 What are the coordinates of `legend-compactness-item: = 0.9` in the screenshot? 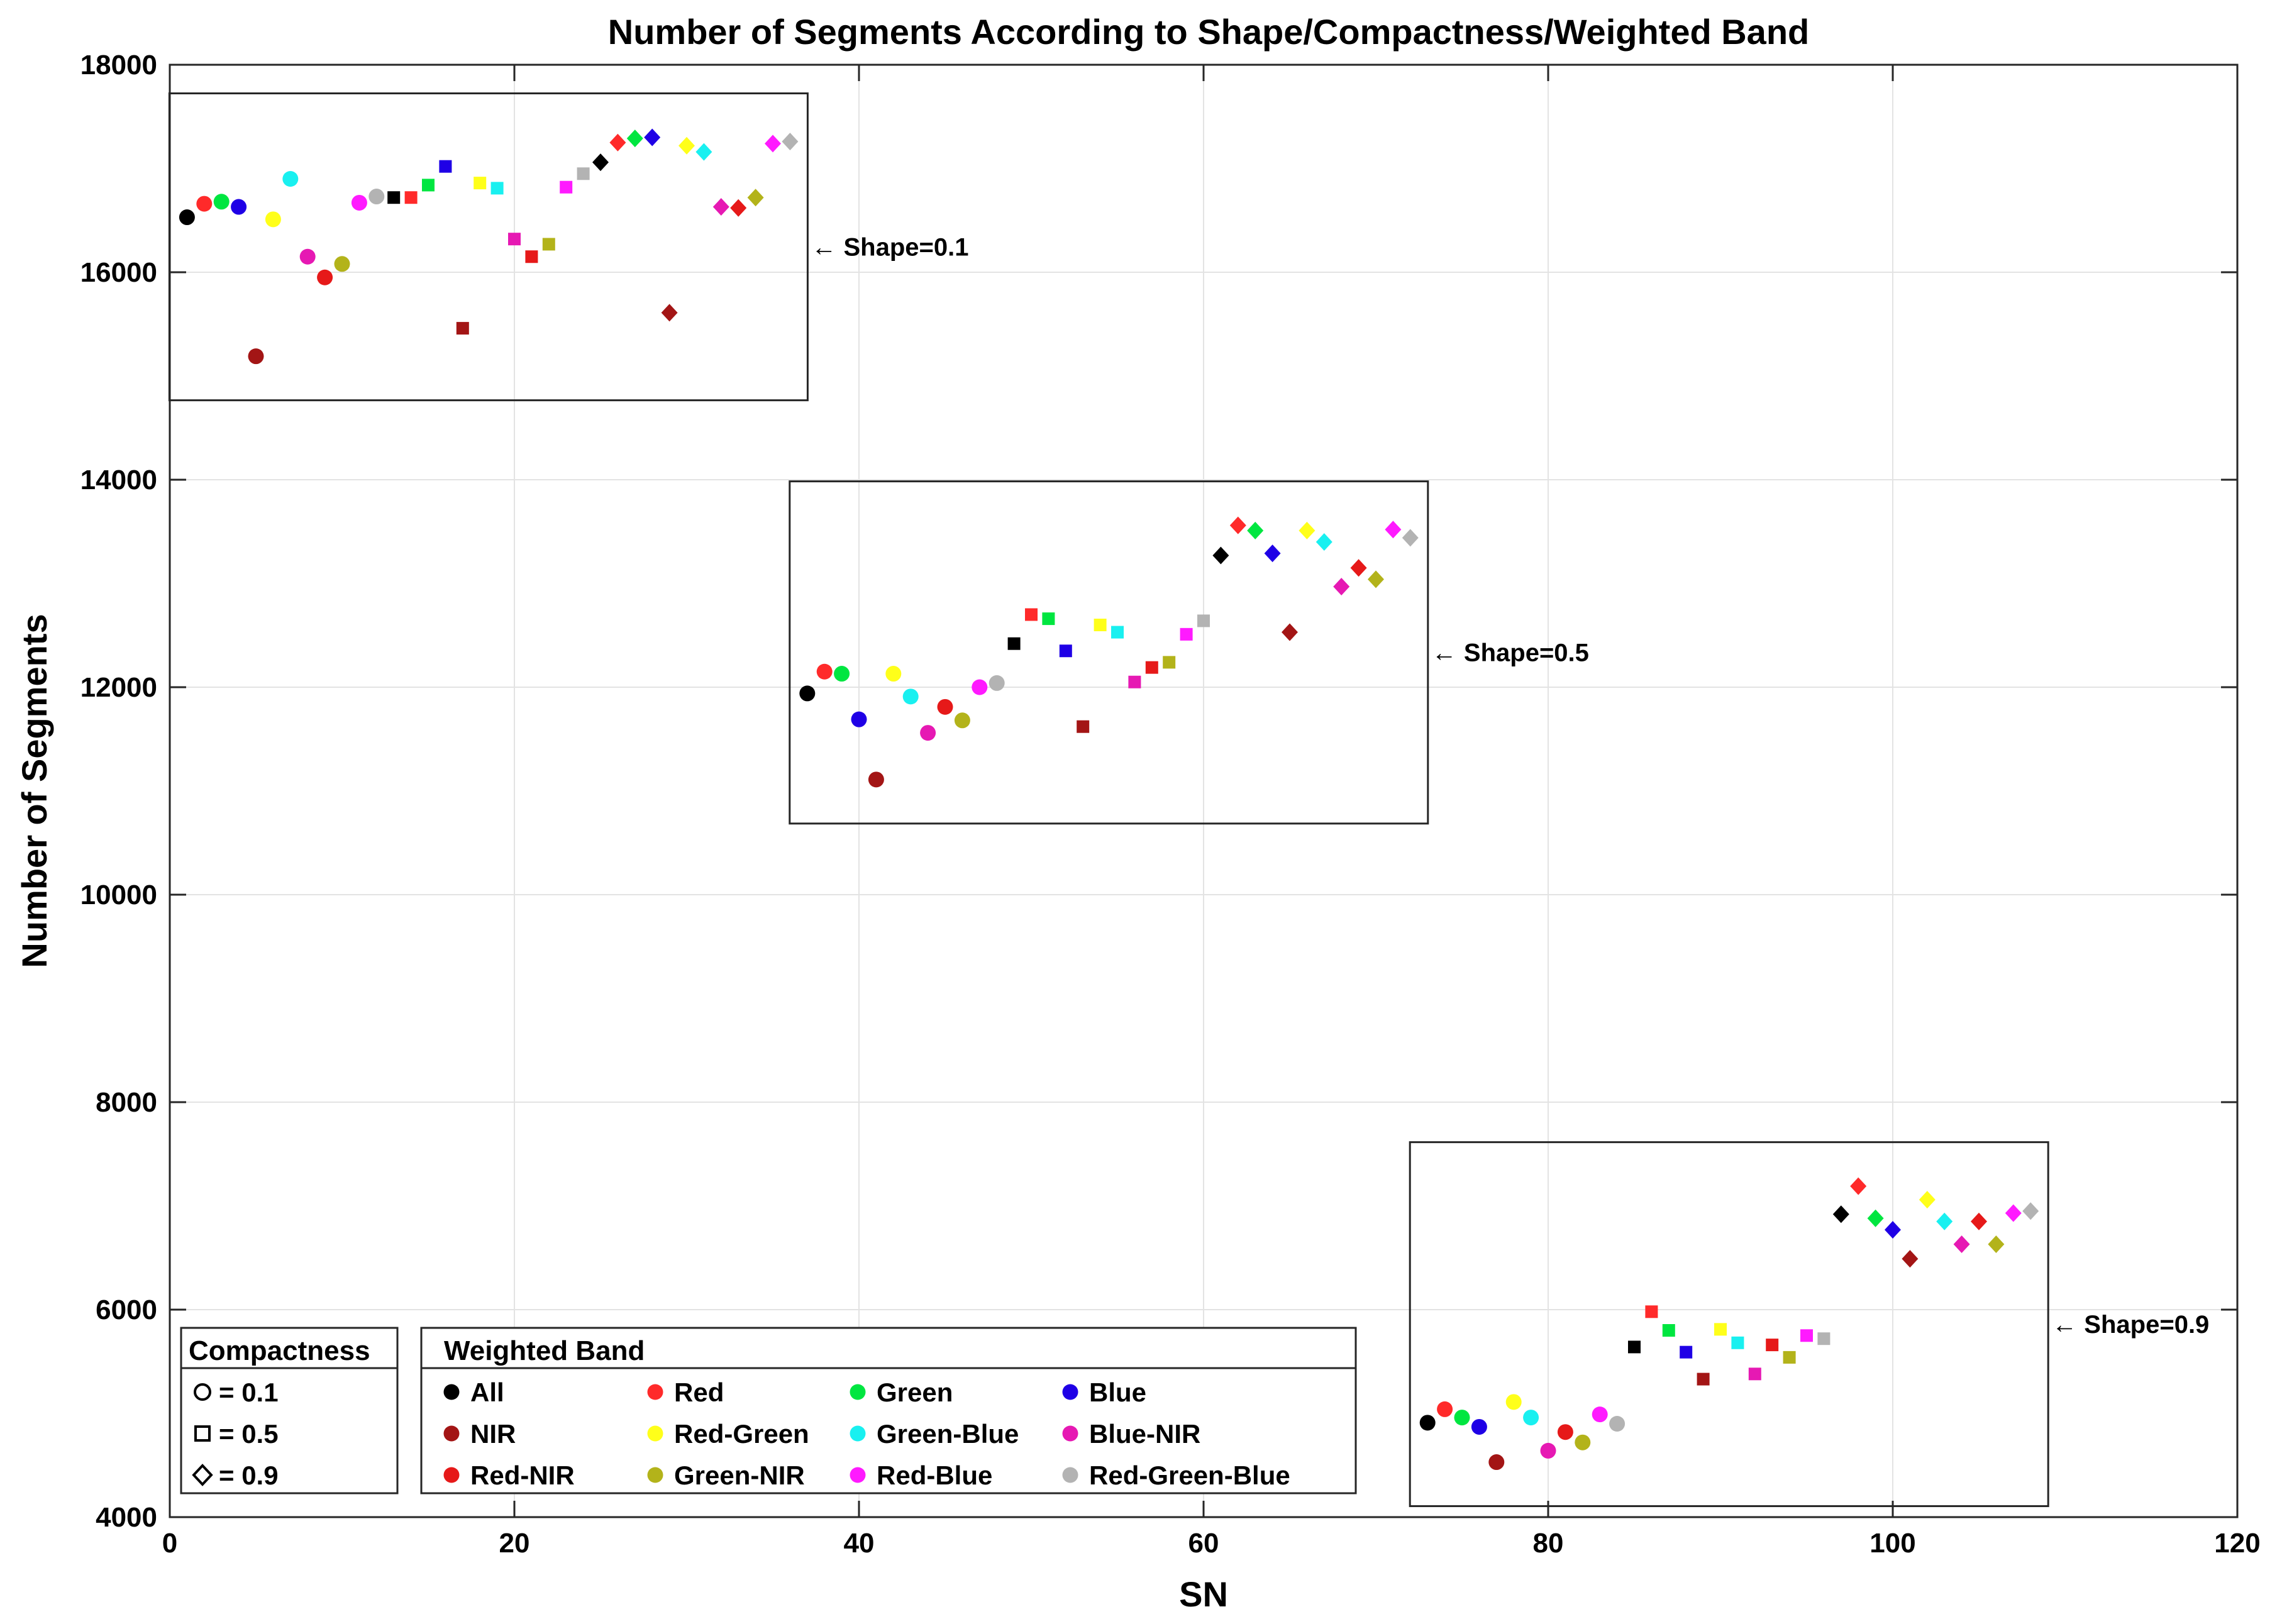 It's located at (249, 1475).